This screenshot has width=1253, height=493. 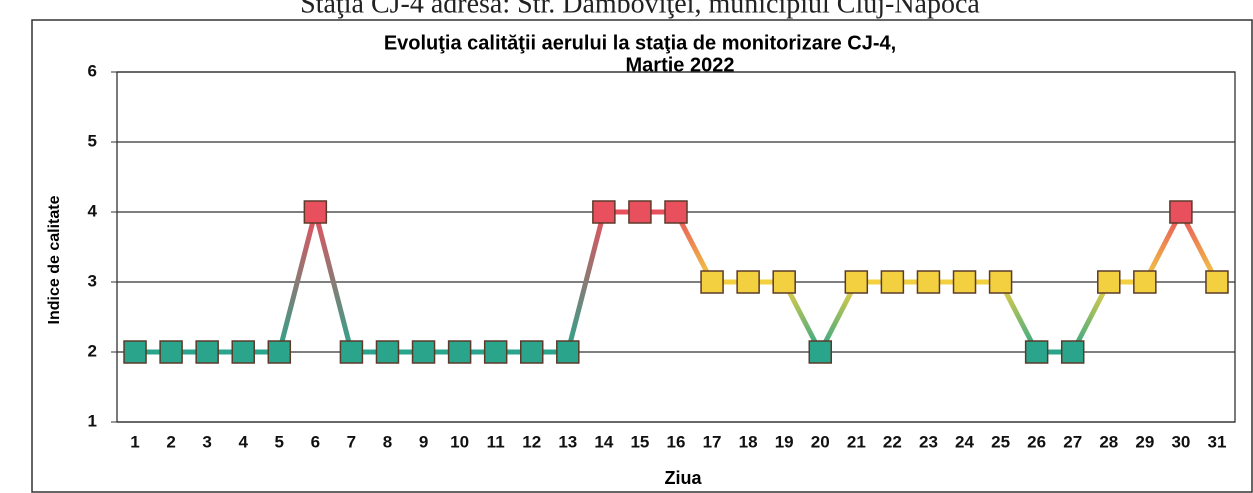 I want to click on x-tick-label: 28, so click(x=1108, y=441).